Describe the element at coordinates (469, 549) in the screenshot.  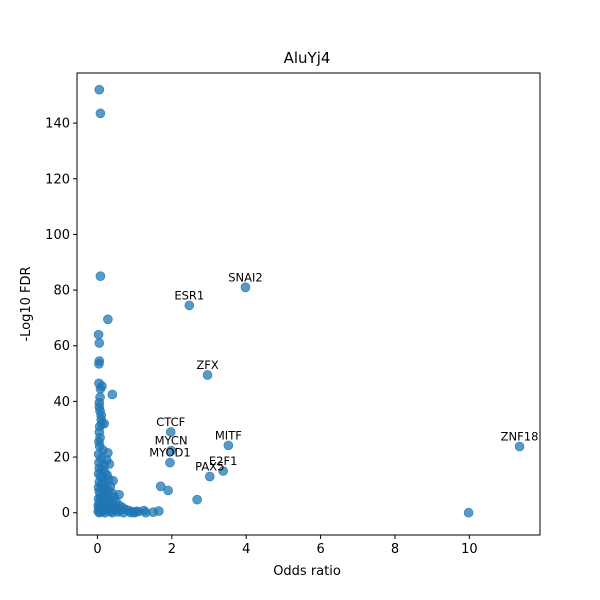
I see `x-tick-label: 10` at that location.